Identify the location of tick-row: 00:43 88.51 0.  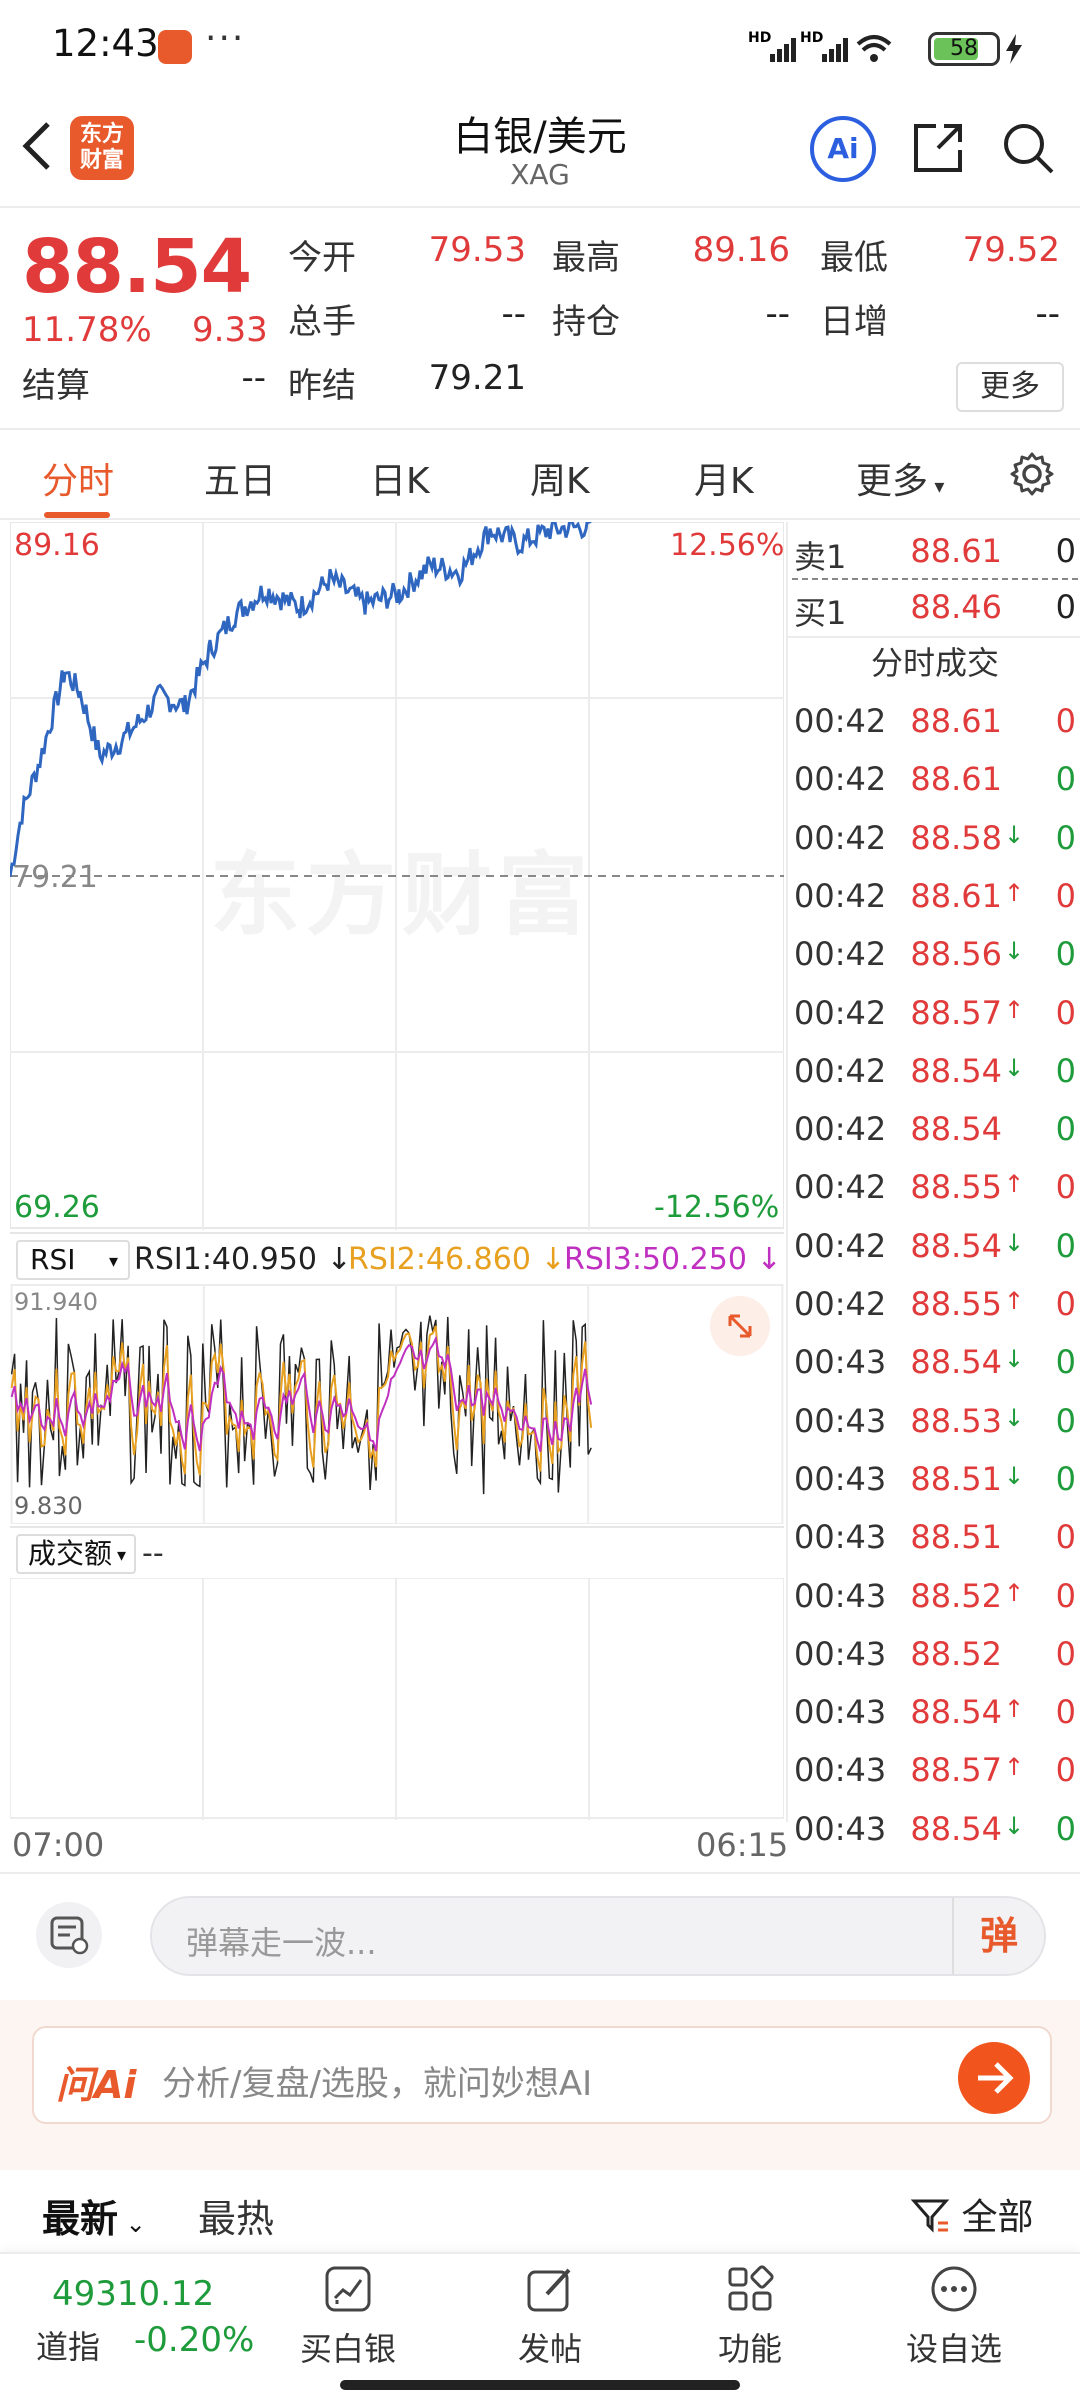
(935, 1537).